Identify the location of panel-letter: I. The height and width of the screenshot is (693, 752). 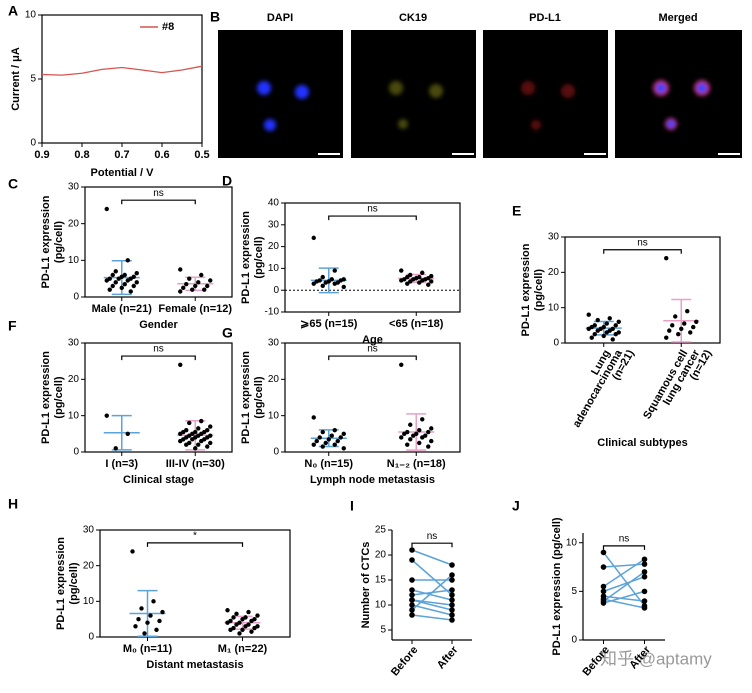
(352, 506).